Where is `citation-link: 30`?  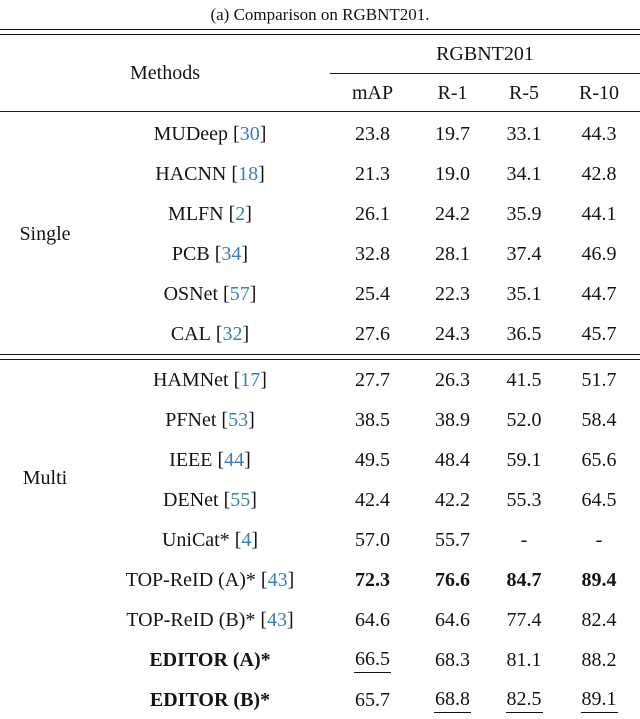 citation-link: 30 is located at coordinates (249, 133).